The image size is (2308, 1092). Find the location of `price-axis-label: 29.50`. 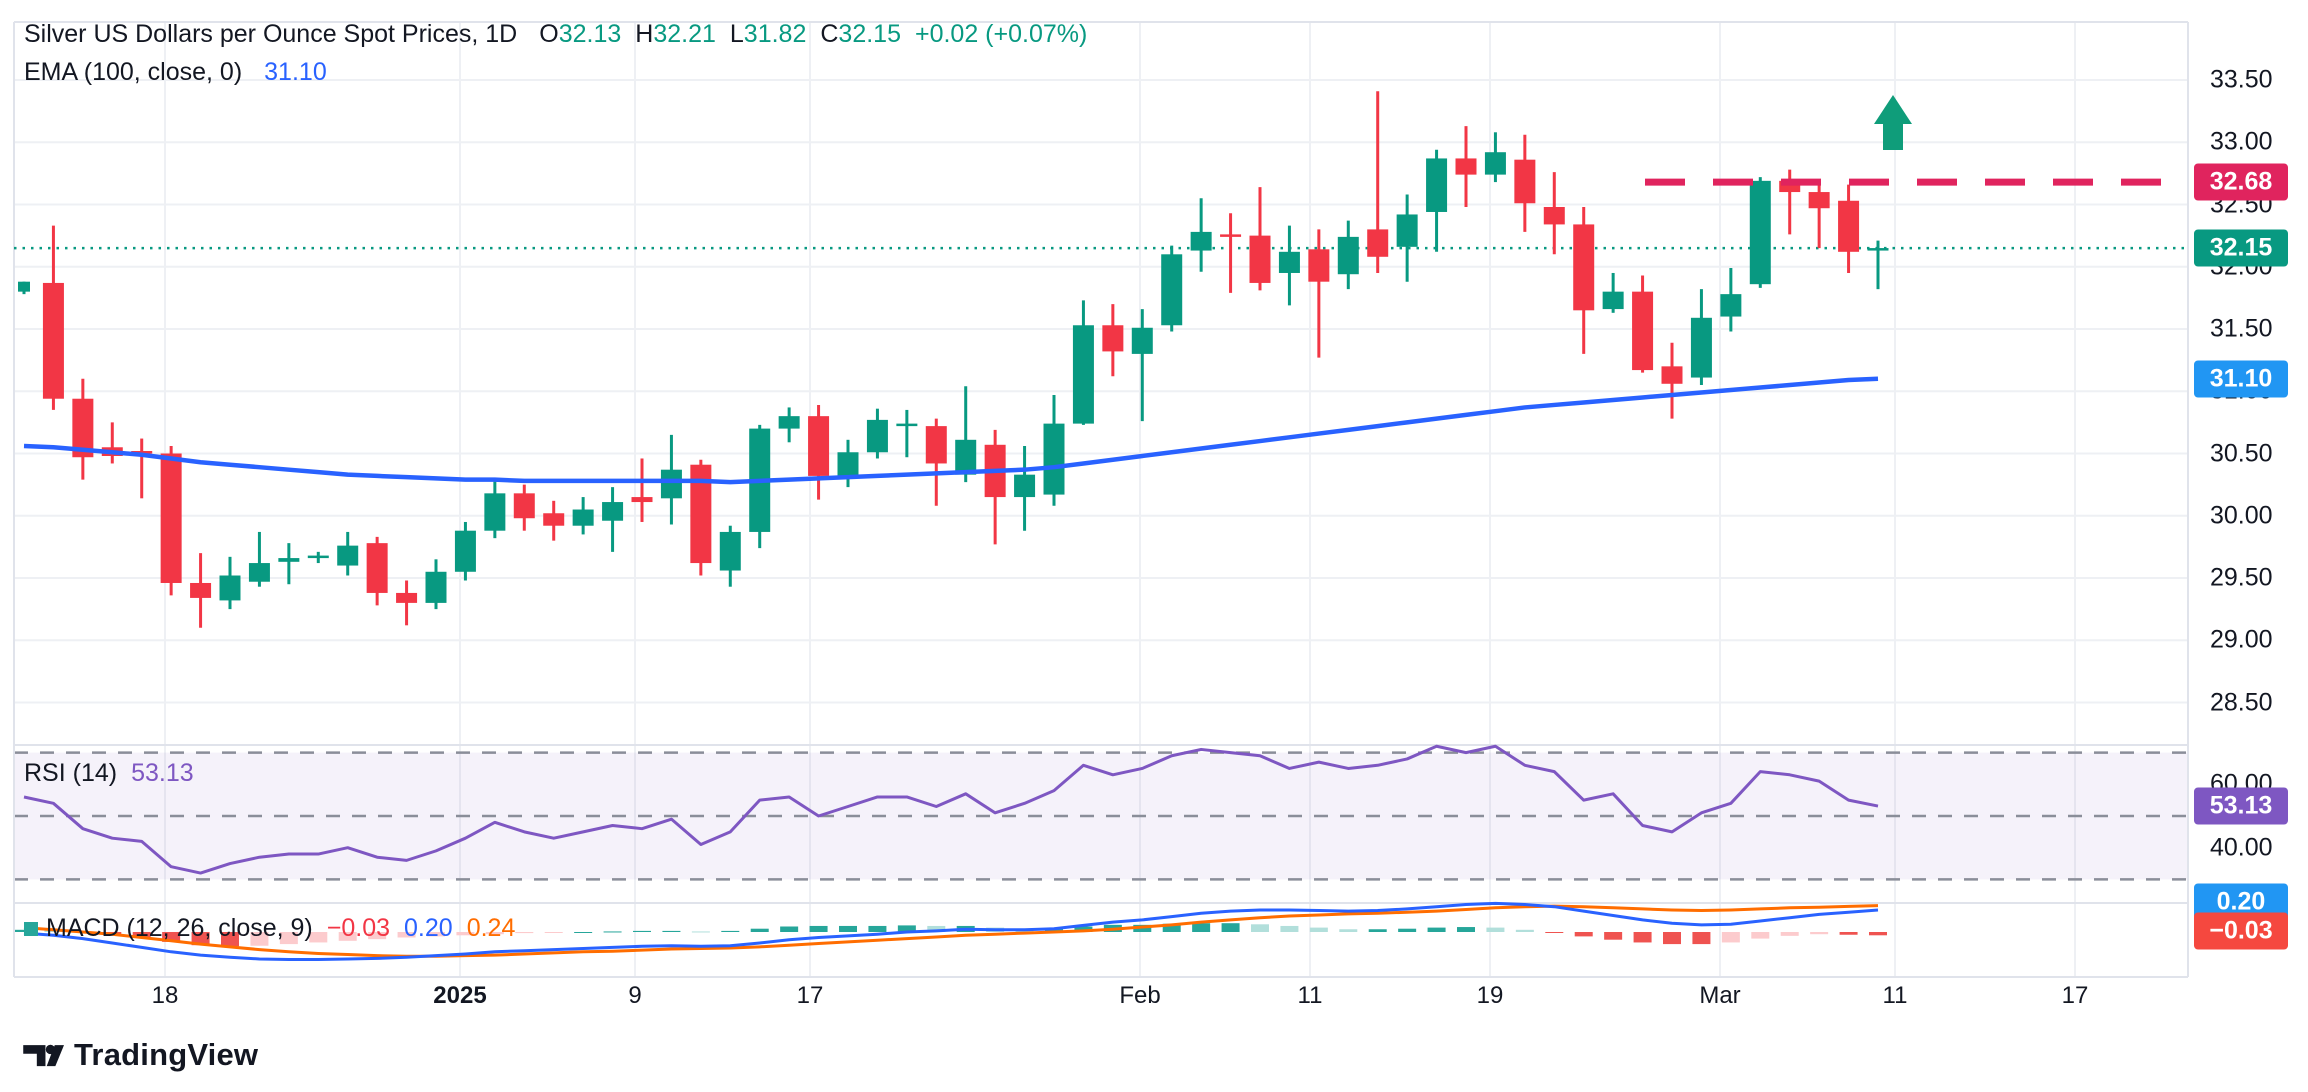

price-axis-label: 29.50 is located at coordinates (2241, 577).